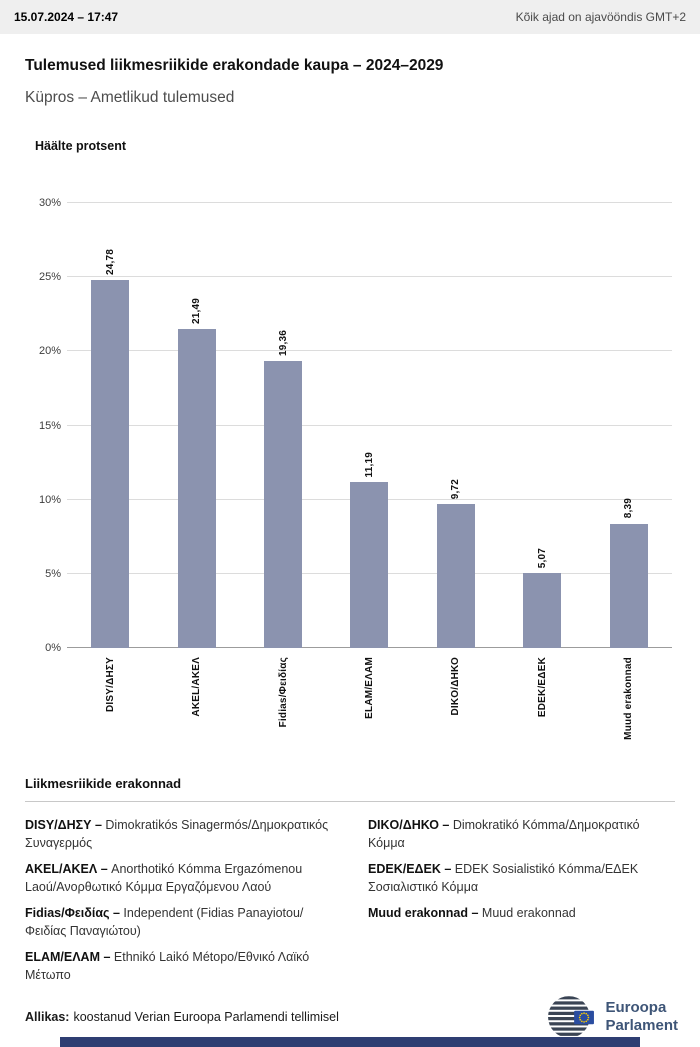  I want to click on ep-hemicycle-icon, so click(571, 1016).